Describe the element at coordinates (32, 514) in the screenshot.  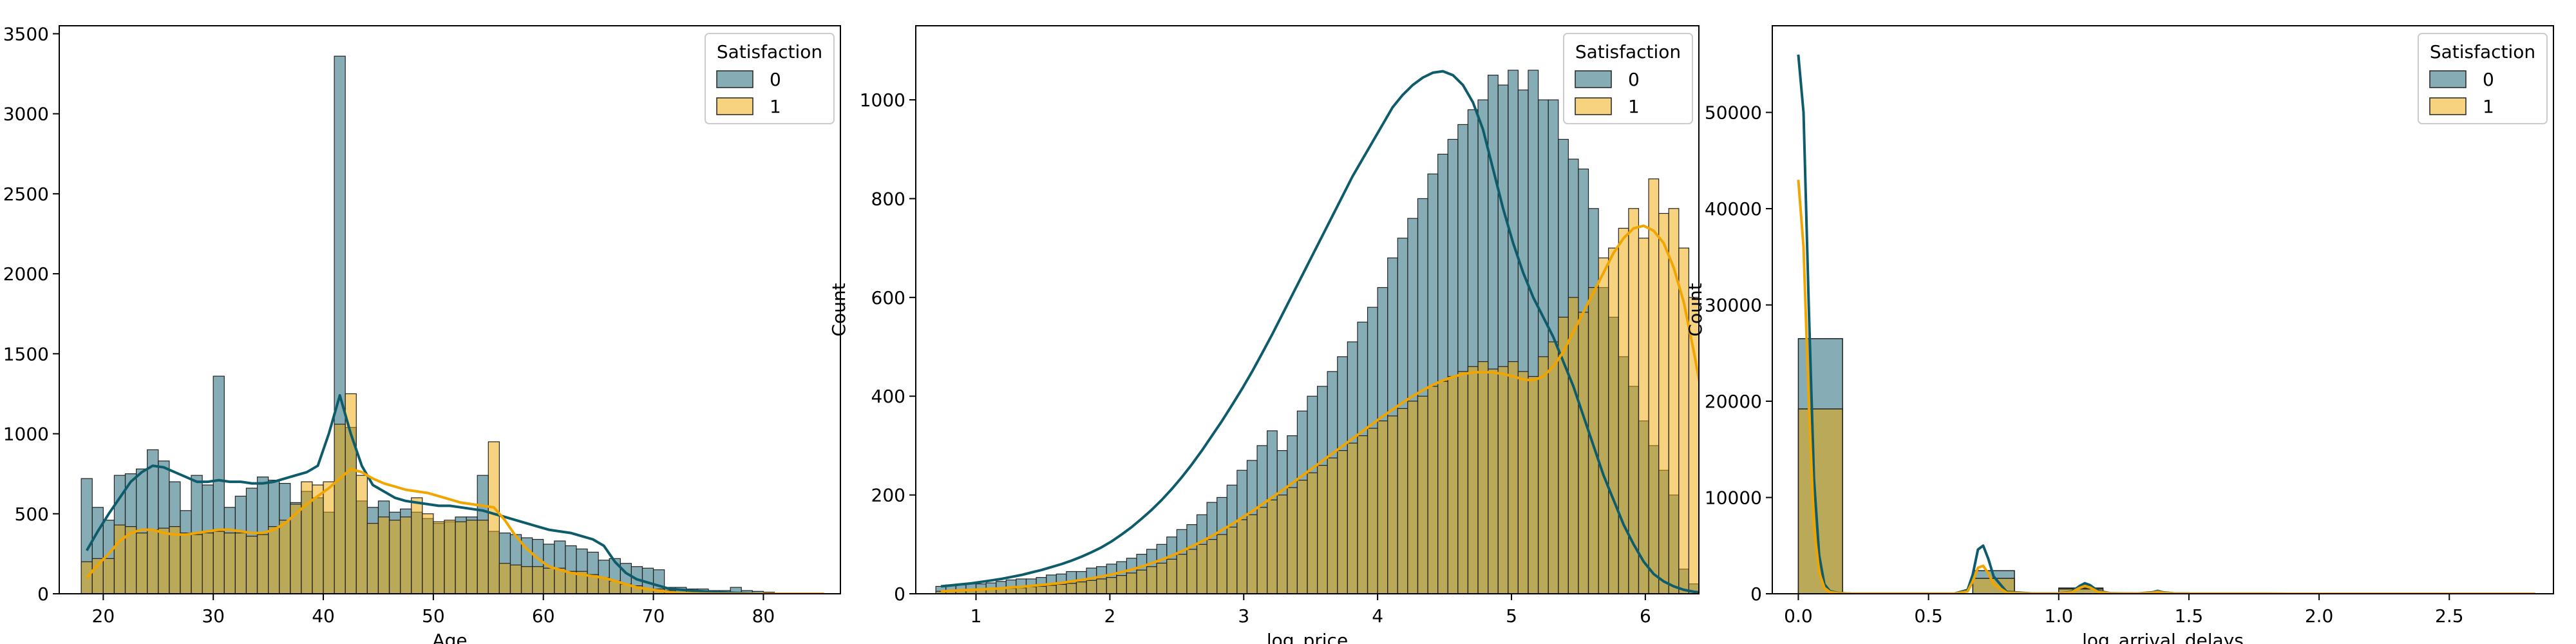
I see `y-tick-label: 500` at that location.